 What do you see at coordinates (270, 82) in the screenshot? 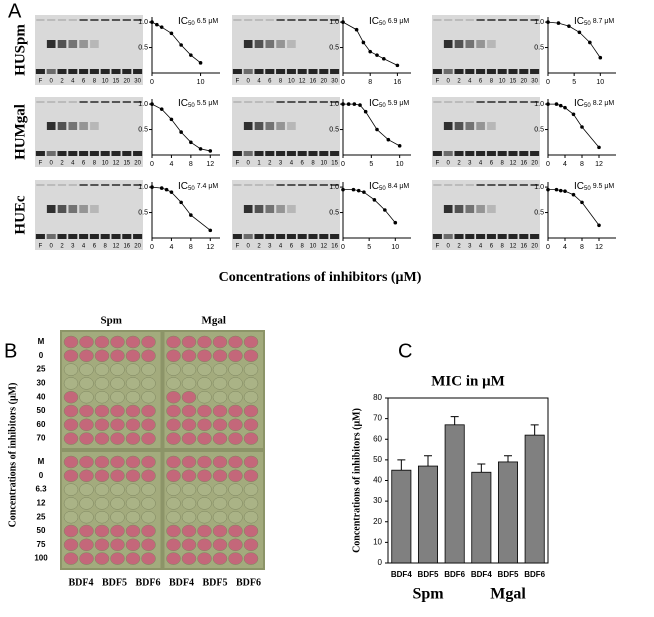
I see `lane-label: 6` at bounding box center [270, 82].